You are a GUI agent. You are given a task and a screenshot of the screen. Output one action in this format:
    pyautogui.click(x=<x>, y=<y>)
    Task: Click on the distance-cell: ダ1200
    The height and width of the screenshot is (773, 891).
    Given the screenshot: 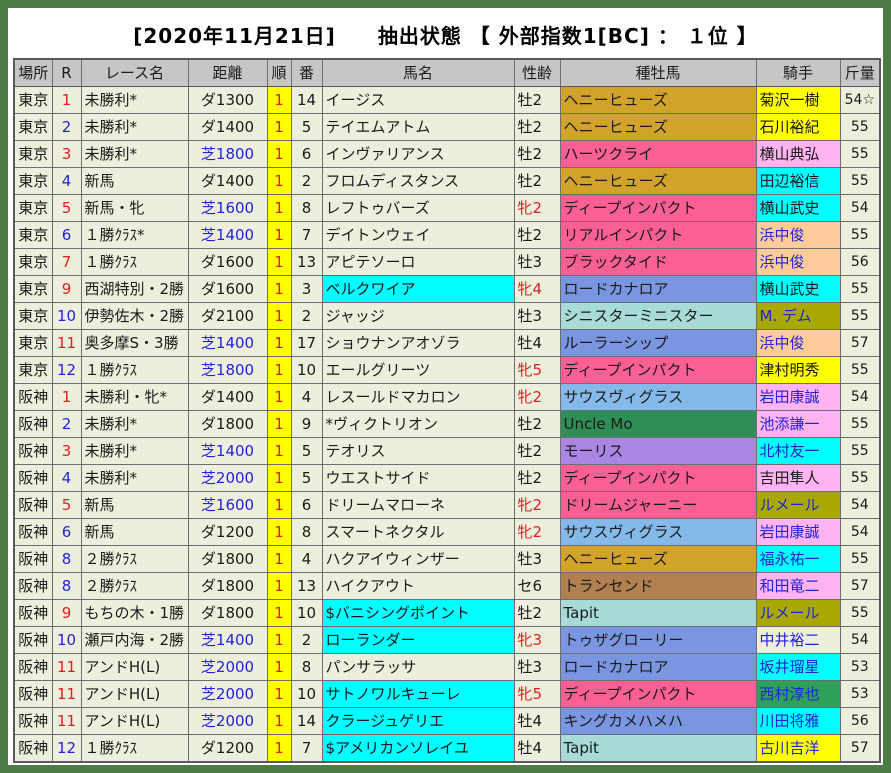 What is the action you would take?
    pyautogui.click(x=227, y=748)
    